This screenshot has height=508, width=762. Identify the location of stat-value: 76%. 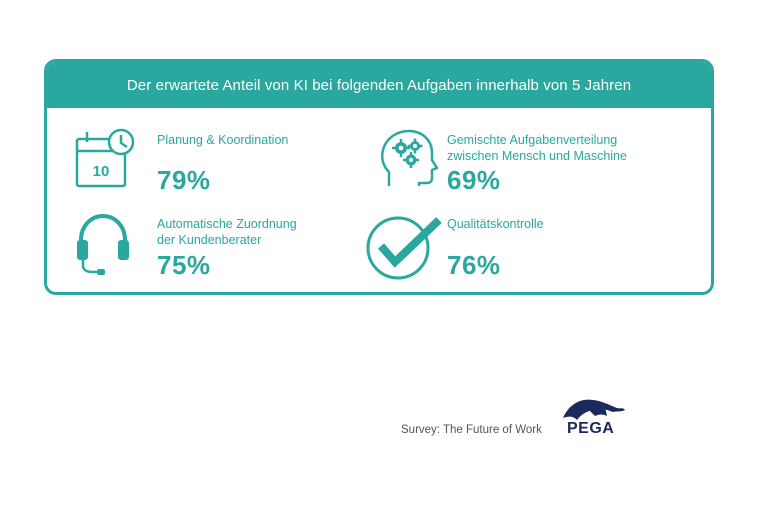
(474, 265).